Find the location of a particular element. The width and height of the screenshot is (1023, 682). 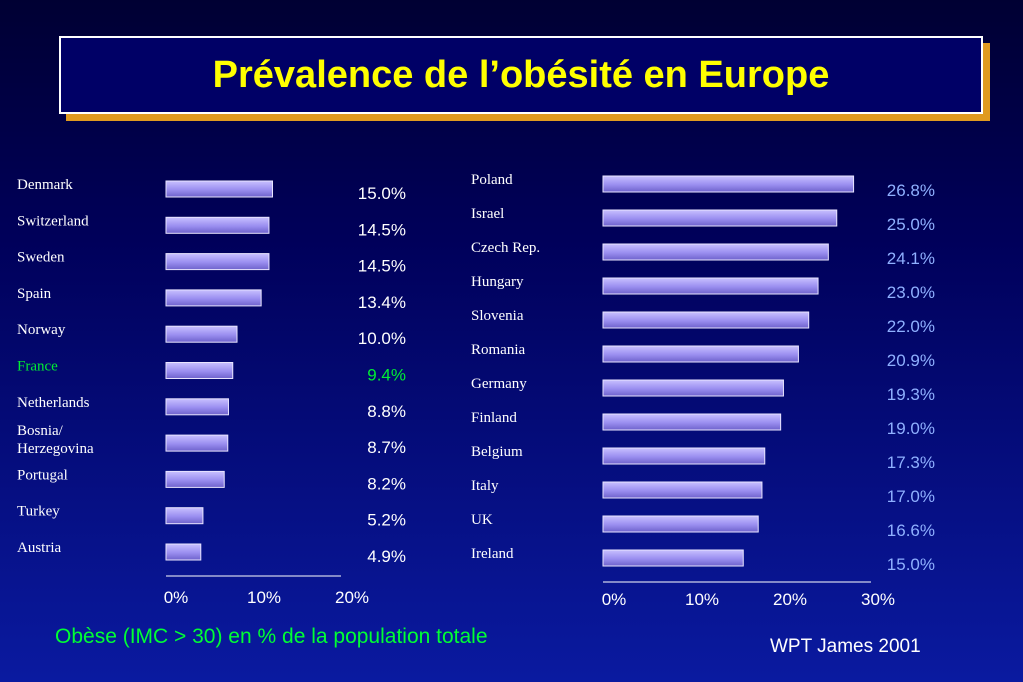

value-label: 10.0% is located at coordinates (382, 338).